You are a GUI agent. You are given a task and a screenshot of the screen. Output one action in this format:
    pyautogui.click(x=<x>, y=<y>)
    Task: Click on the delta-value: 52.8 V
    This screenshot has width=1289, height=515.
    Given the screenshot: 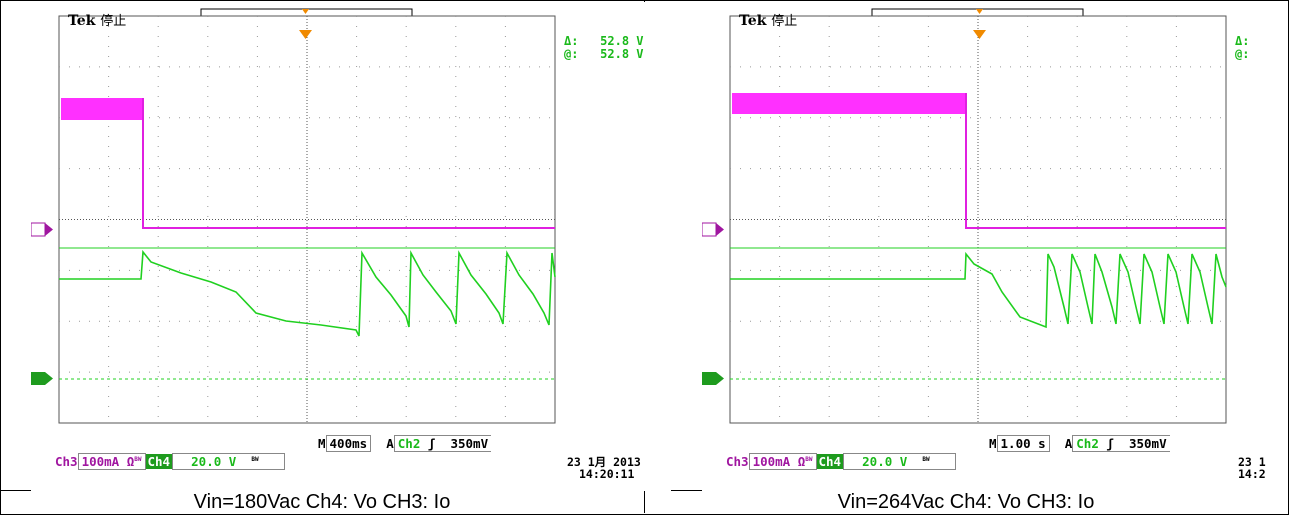 What is the action you would take?
    pyautogui.click(x=622, y=41)
    